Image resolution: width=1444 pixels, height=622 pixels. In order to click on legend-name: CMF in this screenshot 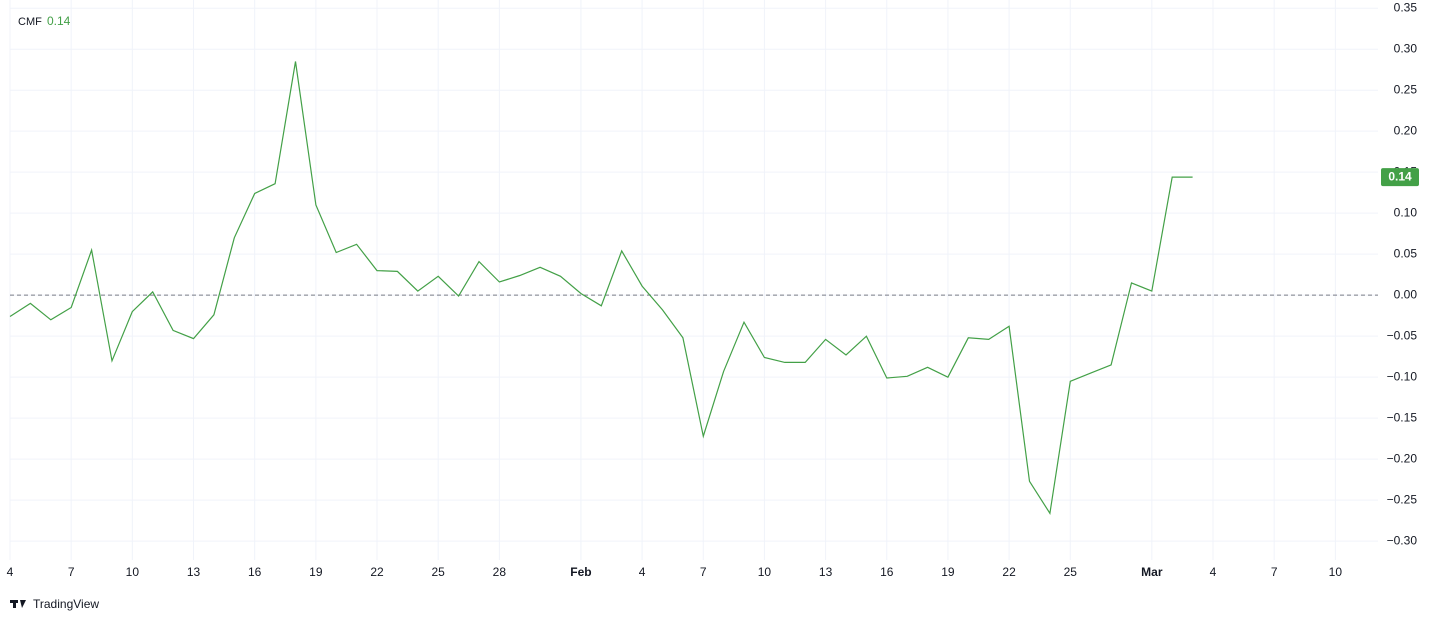, I will do `click(30, 22)`.